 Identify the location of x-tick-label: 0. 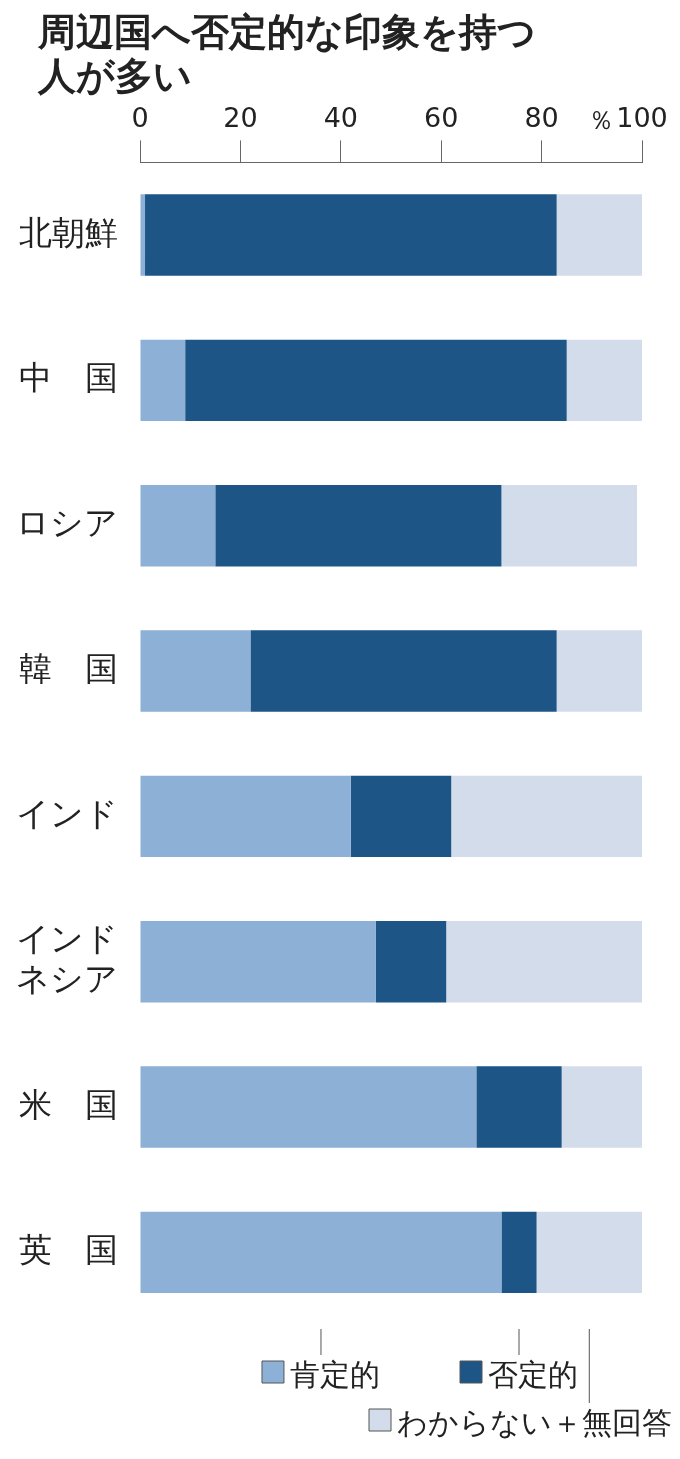
(140, 118).